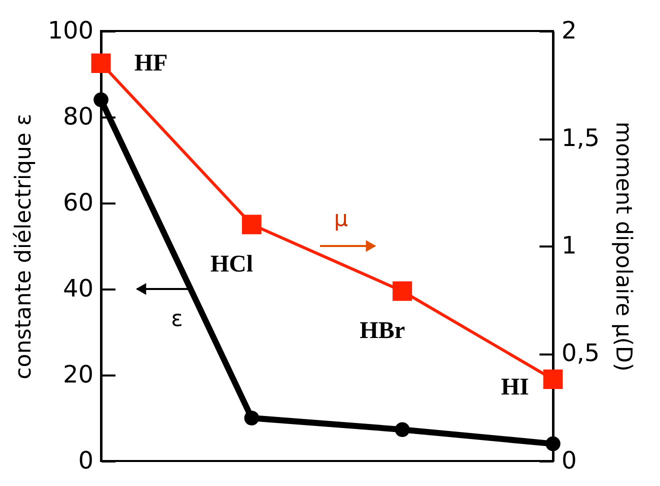 The image size is (660, 486). Describe the element at coordinates (383, 331) in the screenshot. I see `annotation: HBr` at that location.